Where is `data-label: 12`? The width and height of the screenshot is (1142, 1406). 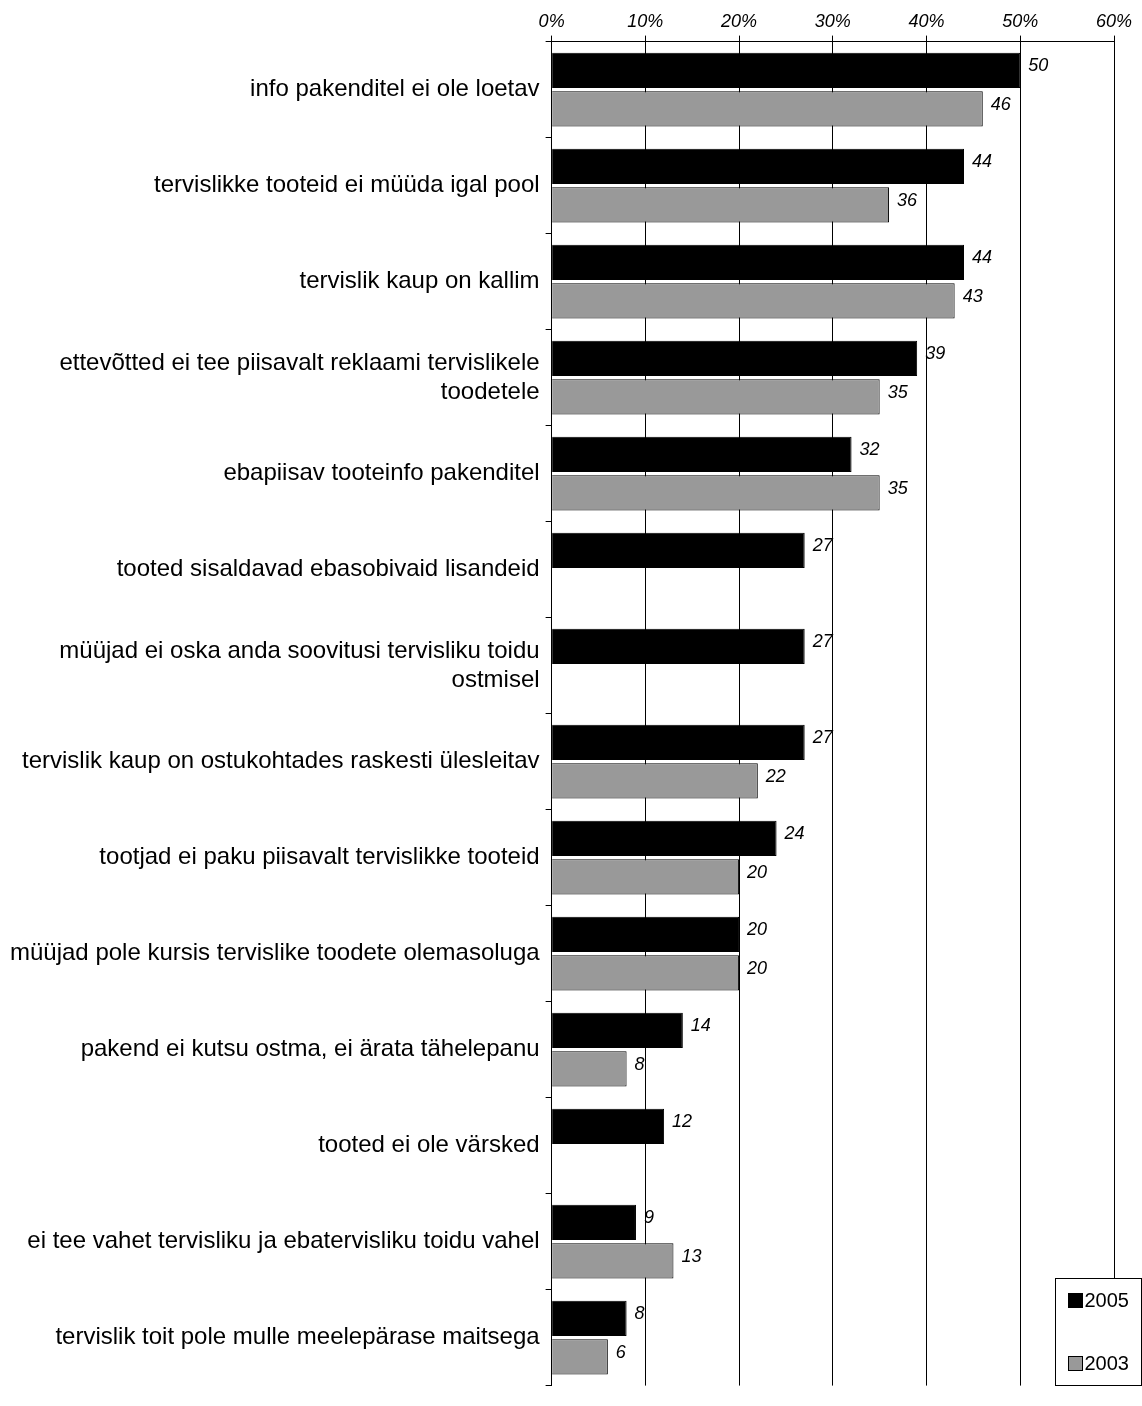 data-label: 12 is located at coordinates (682, 1121).